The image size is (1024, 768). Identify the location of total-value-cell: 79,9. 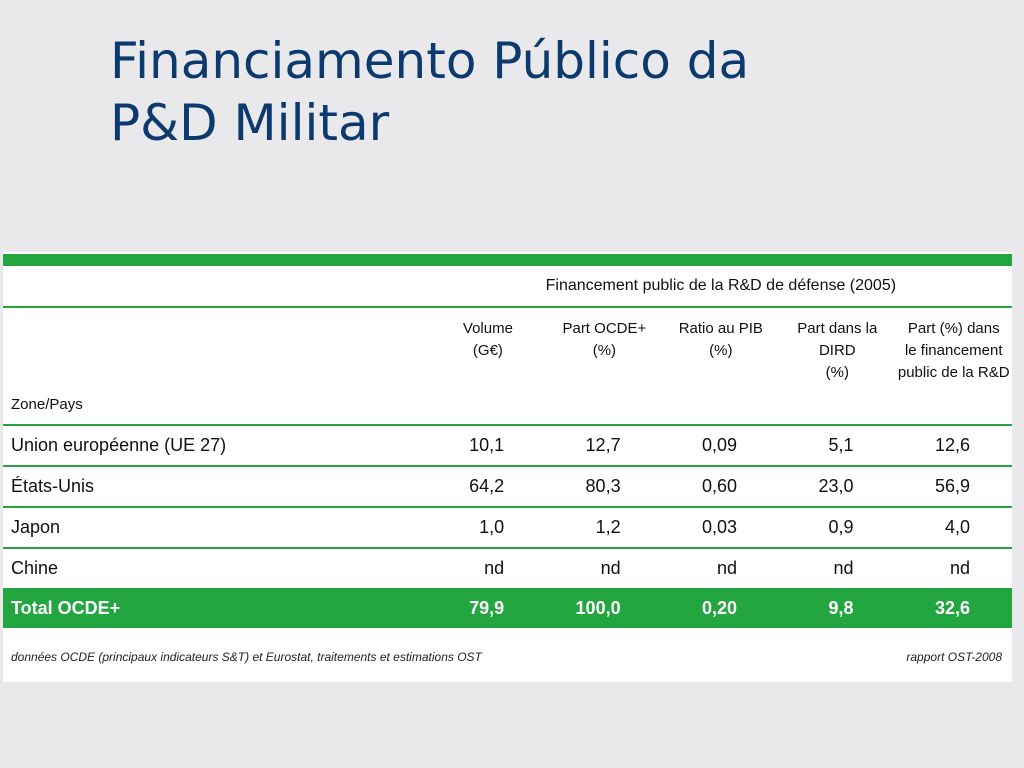
(488, 608).